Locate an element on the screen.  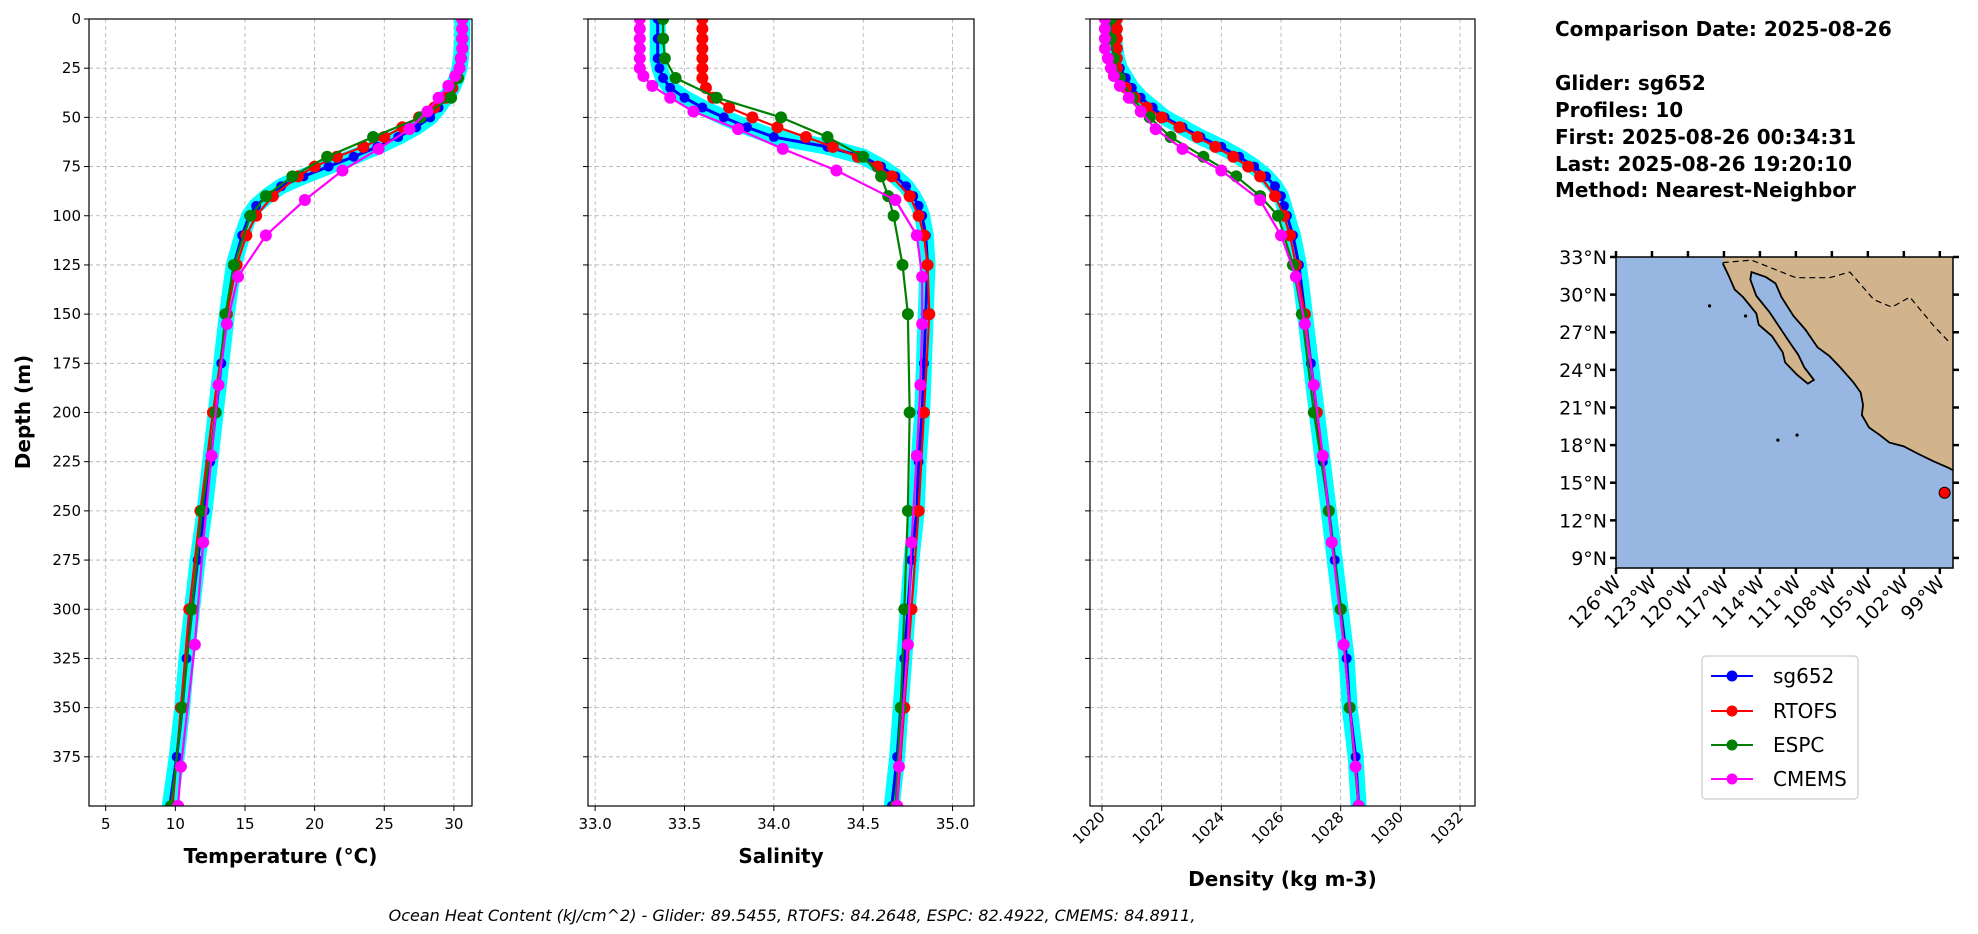
y-tick-label: 350 is located at coordinates (66, 708).